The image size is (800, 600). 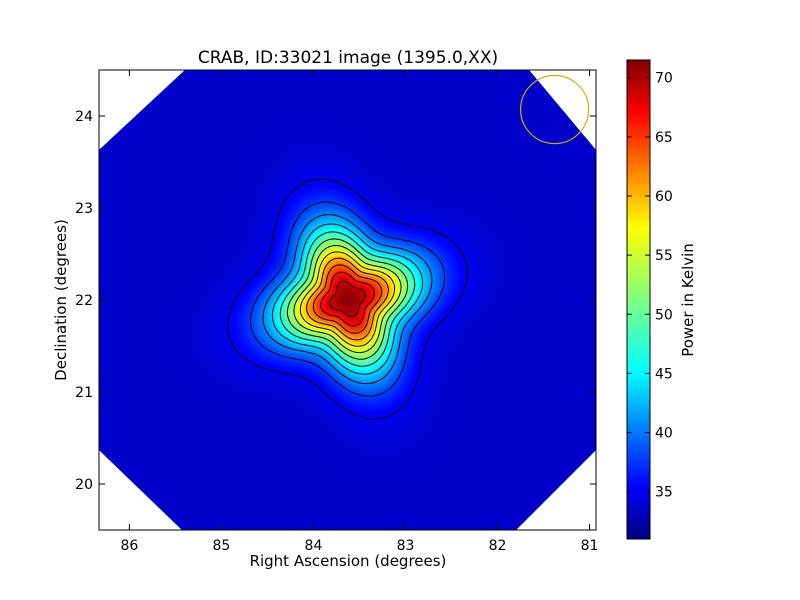 What do you see at coordinates (498, 546) in the screenshot?
I see `x-tick-label: 82` at bounding box center [498, 546].